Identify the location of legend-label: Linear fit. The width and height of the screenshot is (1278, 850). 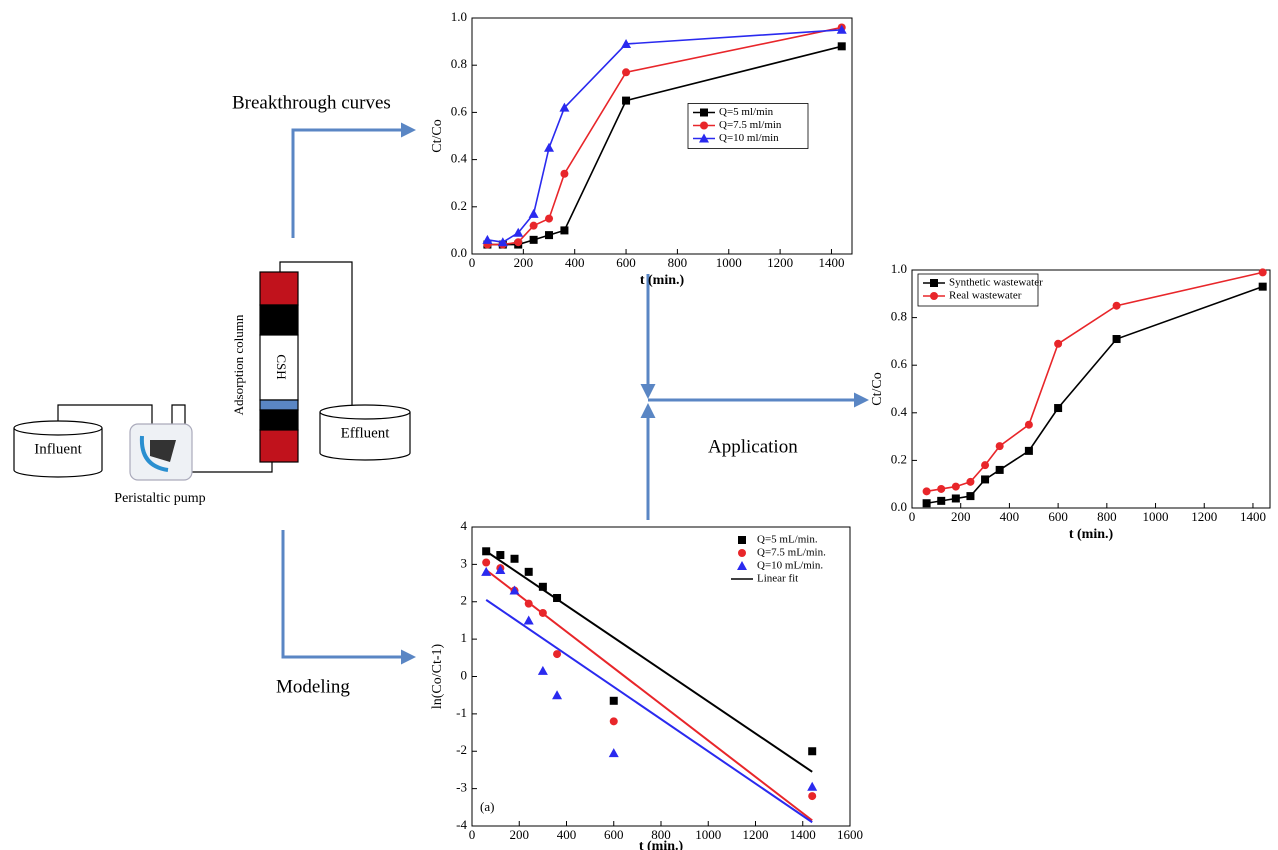
(777, 579).